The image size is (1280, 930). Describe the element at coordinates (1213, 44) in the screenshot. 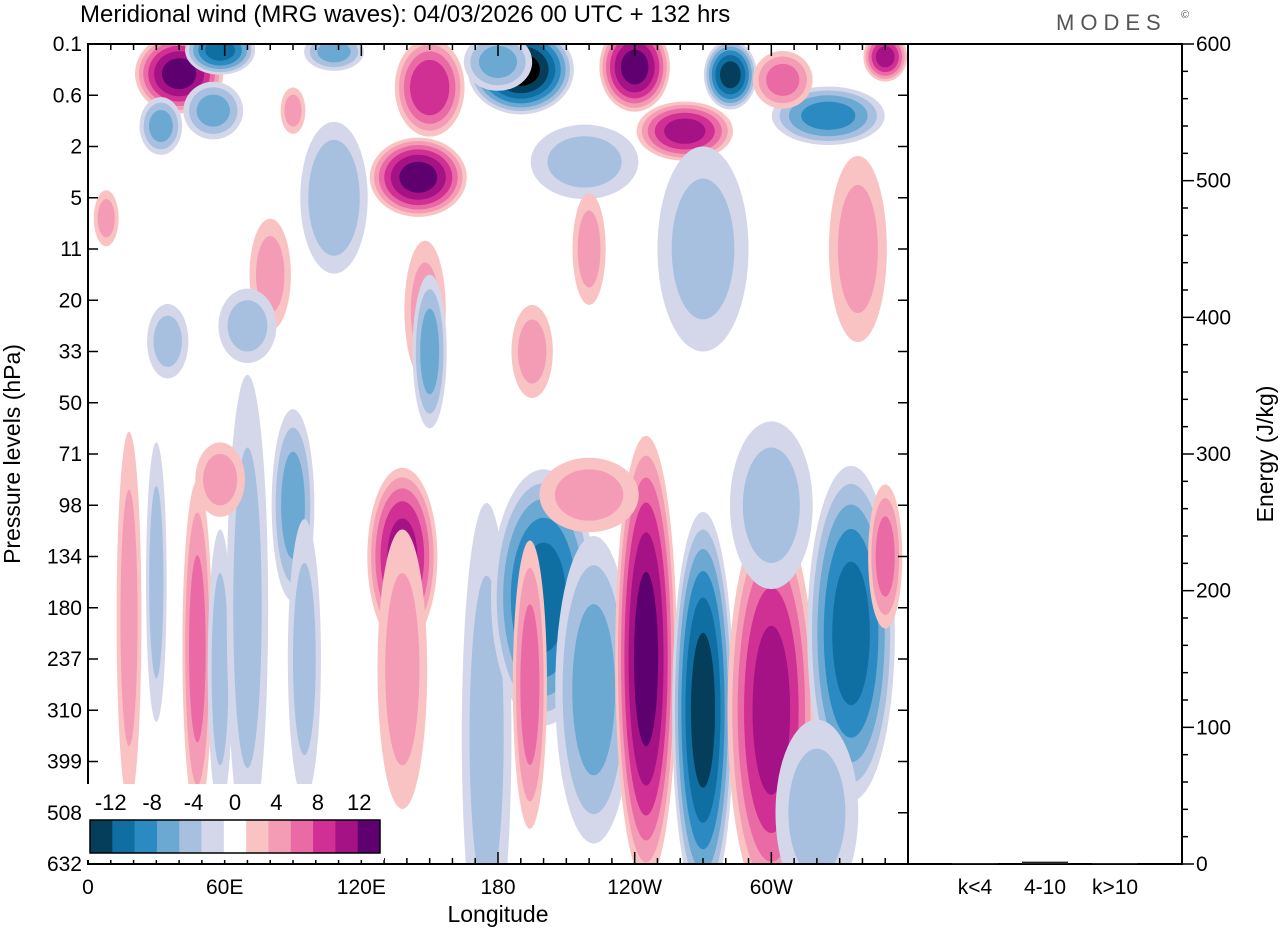

I see `energy-tick-label: 600` at that location.